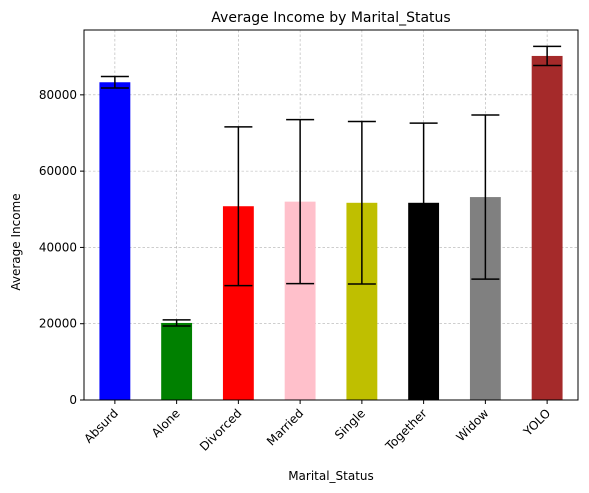 The image size is (589, 493). Describe the element at coordinates (101, 426) in the screenshot. I see `x-tick-label: Absurd` at that location.